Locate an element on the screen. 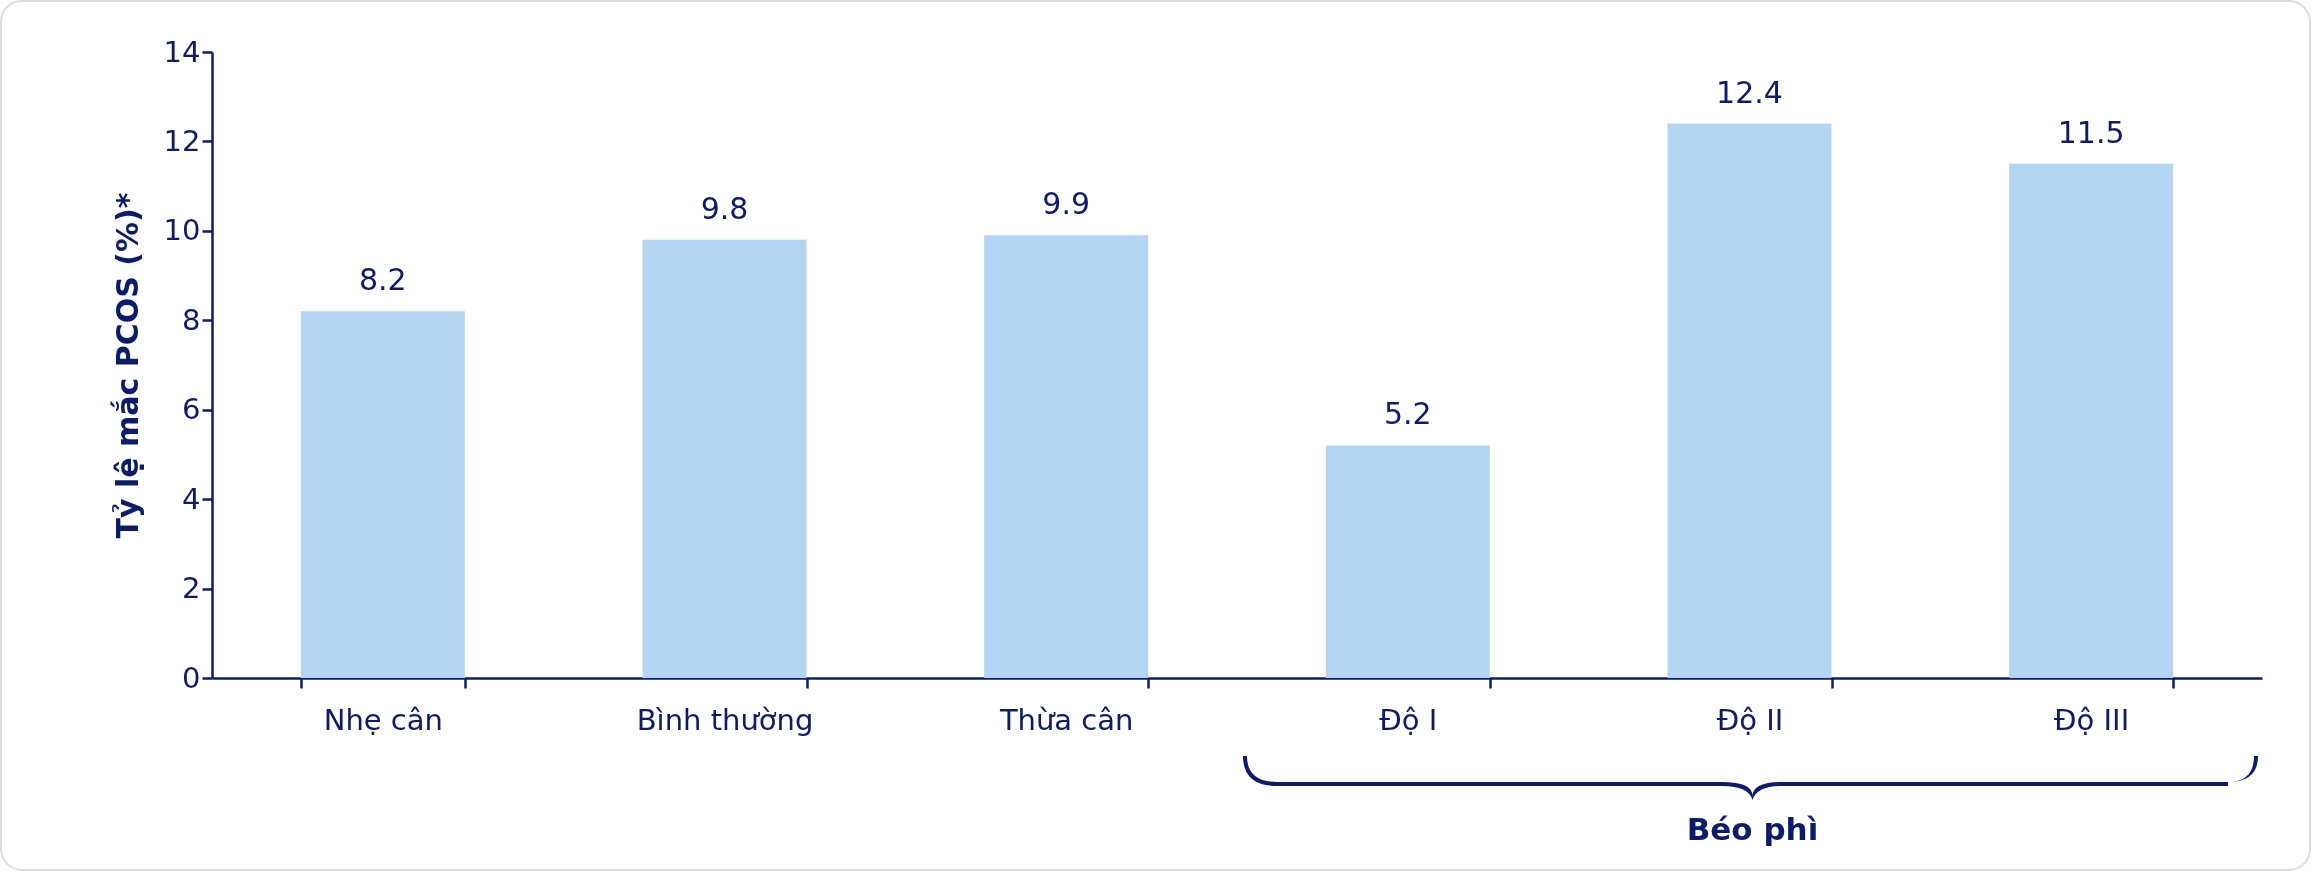 Image resolution: width=2313 pixels, height=873 pixels. data-label: 9.9 is located at coordinates (1066, 204).